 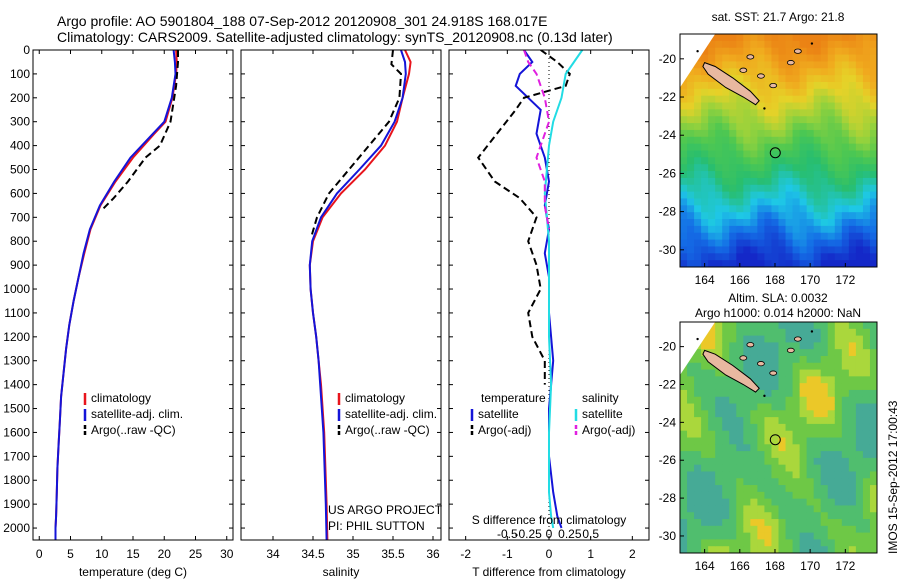 I want to click on x-tick-label-difference: 2, so click(x=632, y=554).